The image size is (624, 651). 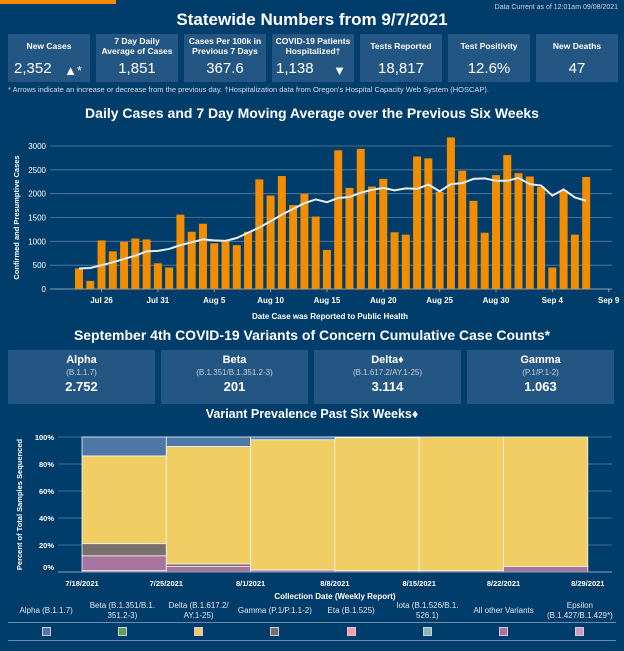 What do you see at coordinates (401, 46) in the screenshot?
I see `tile-label: Tests Reported` at bounding box center [401, 46].